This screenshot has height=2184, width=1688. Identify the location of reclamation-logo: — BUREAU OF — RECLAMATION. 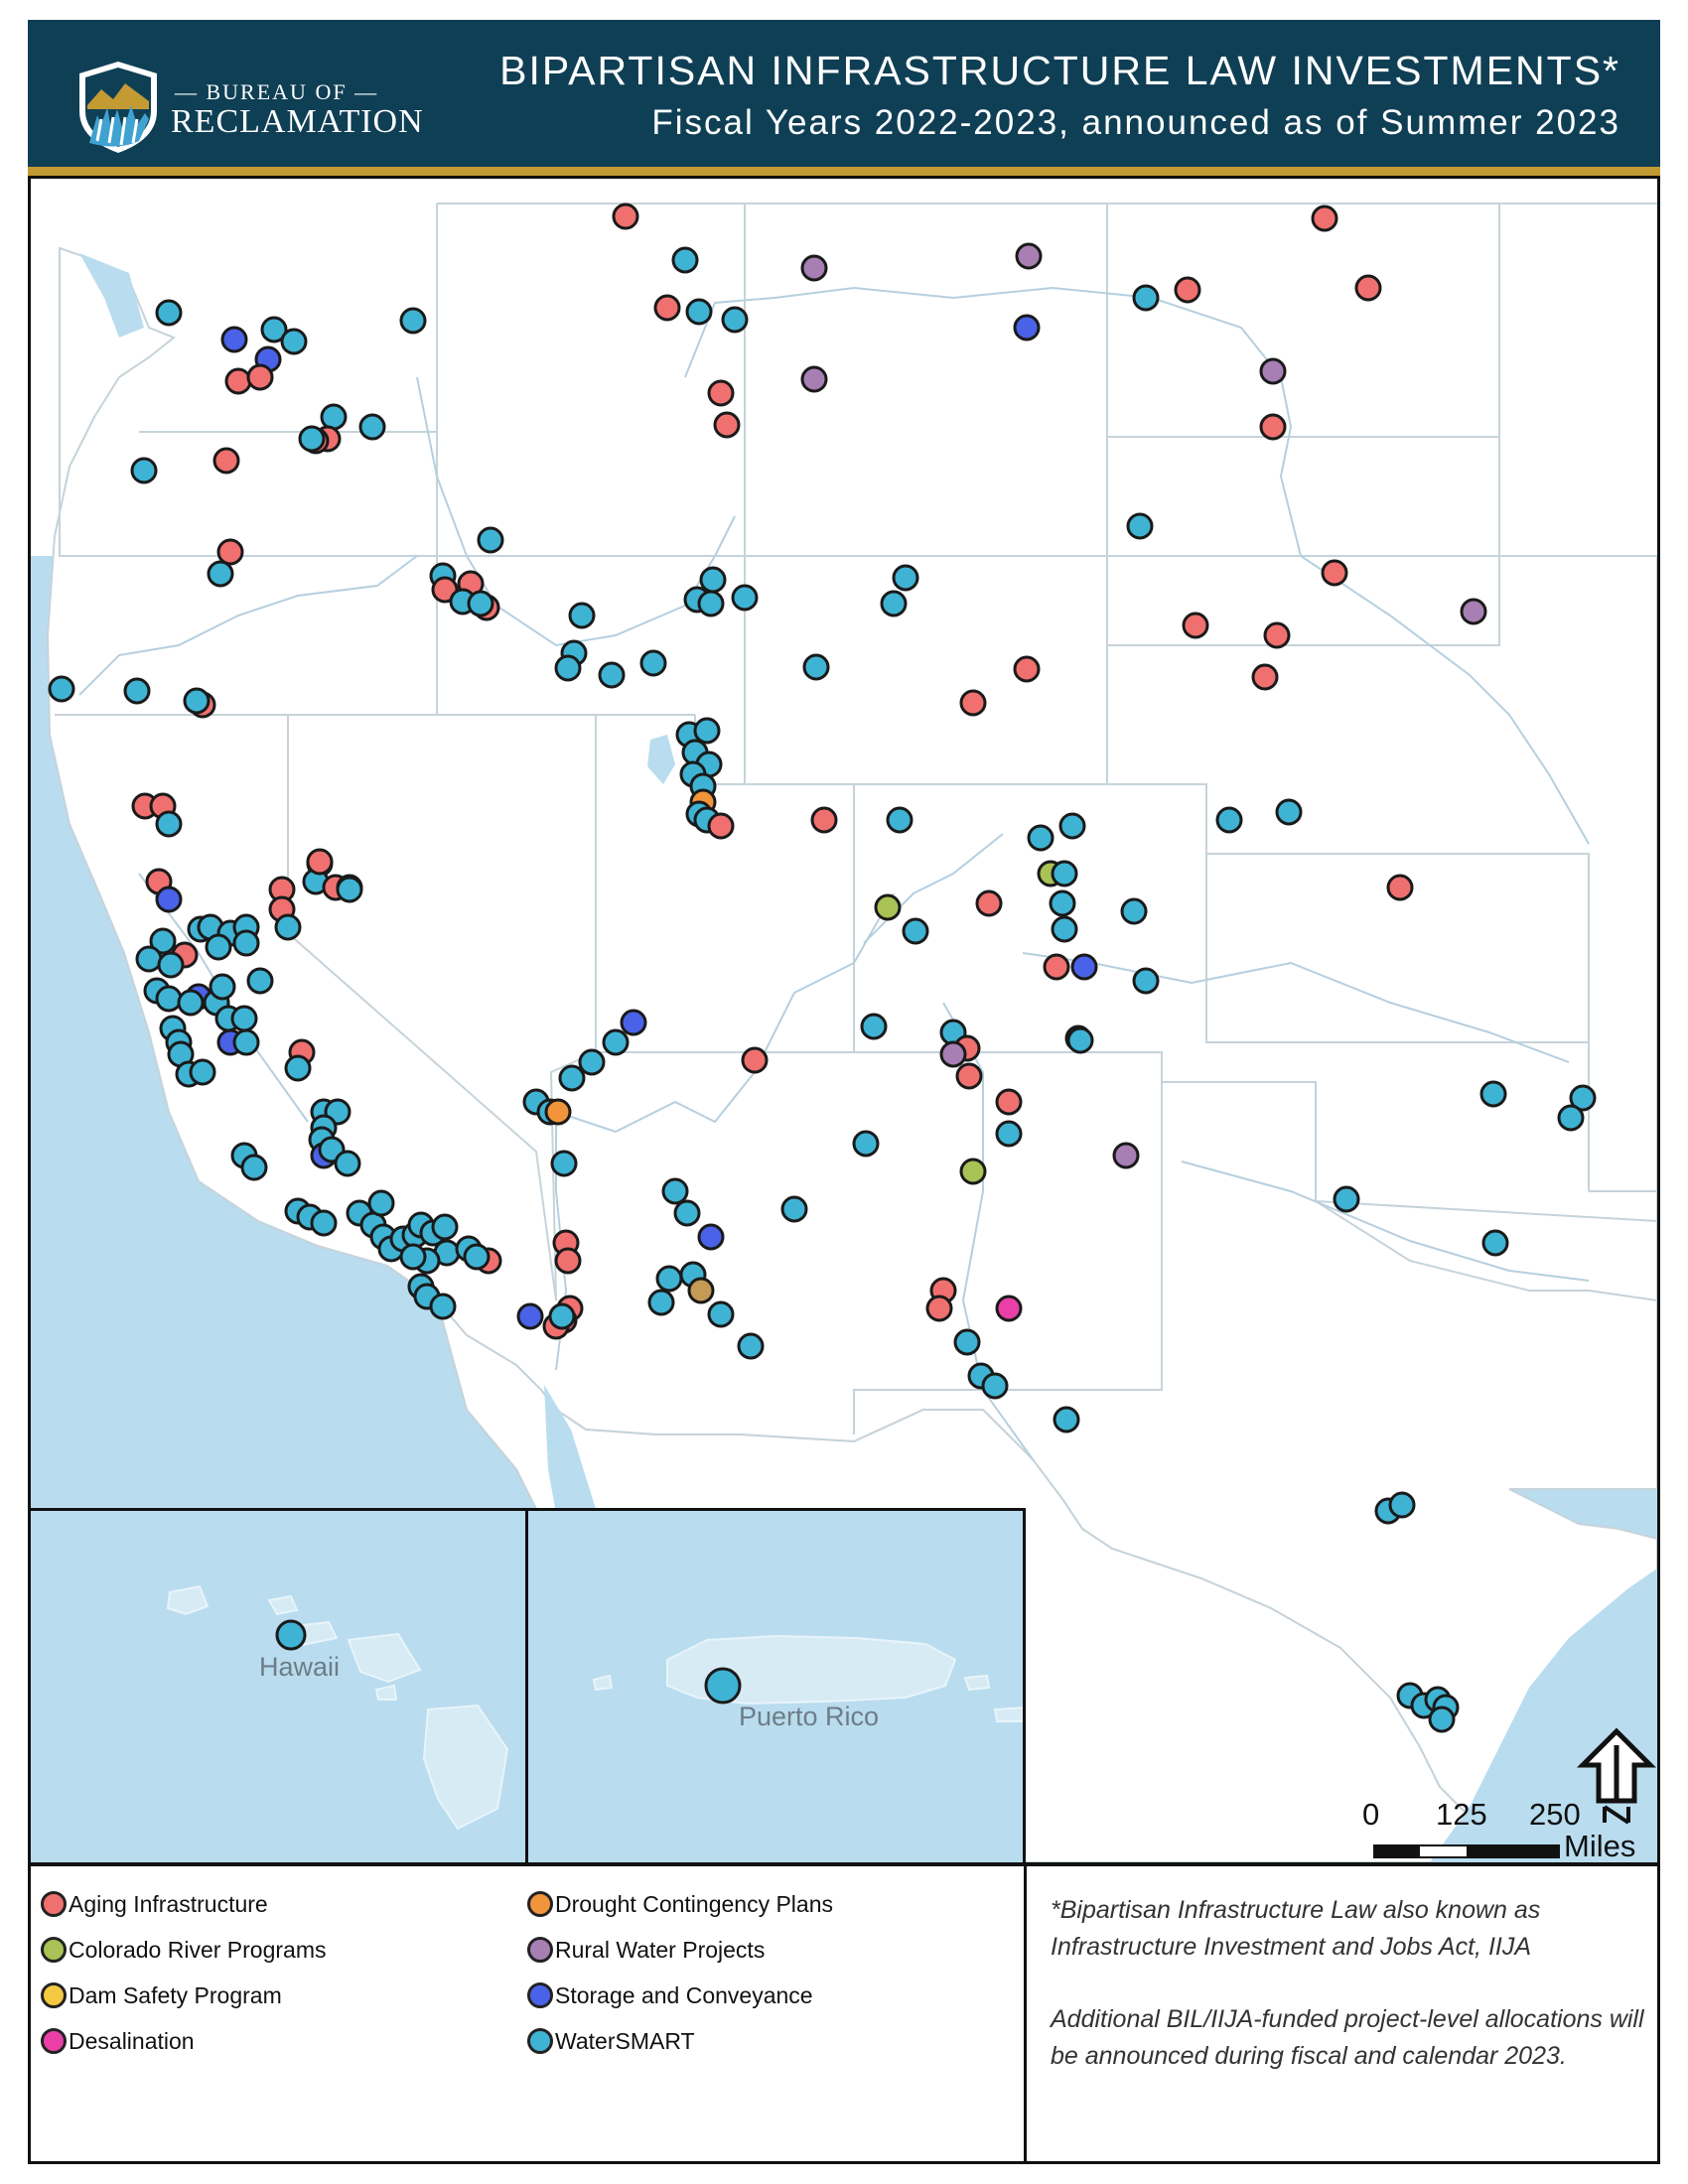
(236, 95).